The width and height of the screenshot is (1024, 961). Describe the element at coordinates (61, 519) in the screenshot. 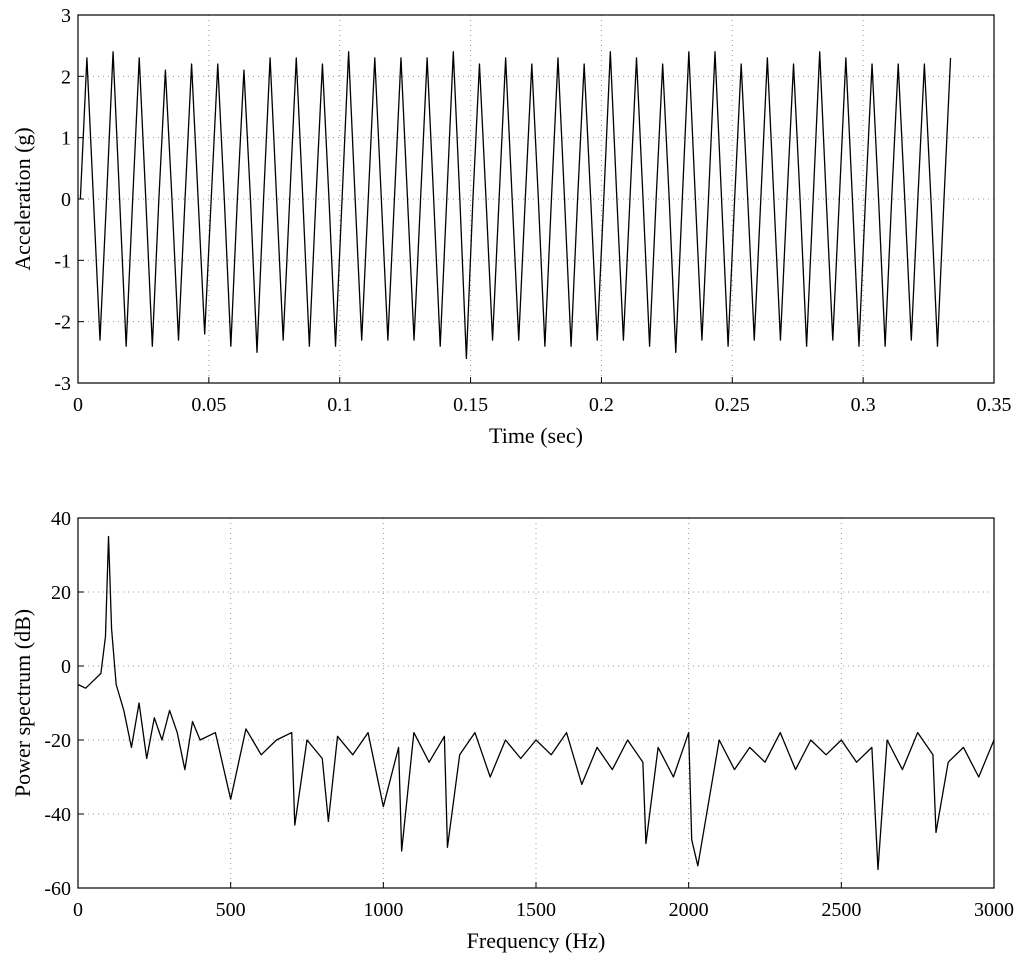

I see `y-tick-label: 40` at that location.